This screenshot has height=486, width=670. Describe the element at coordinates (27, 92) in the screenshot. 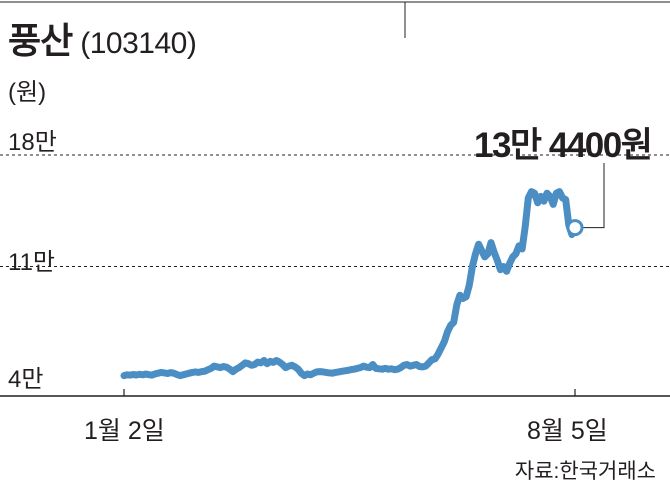

I see `y-axis-unit: (원)` at that location.